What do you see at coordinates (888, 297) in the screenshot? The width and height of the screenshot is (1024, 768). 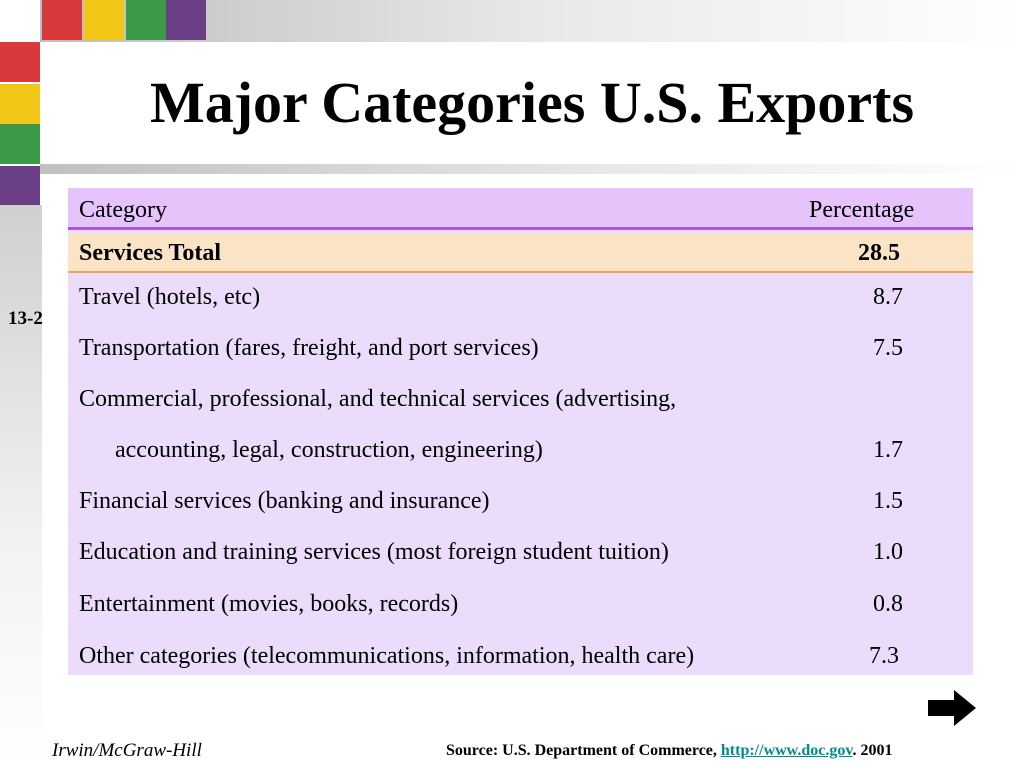 I see `row-value: 8.7` at bounding box center [888, 297].